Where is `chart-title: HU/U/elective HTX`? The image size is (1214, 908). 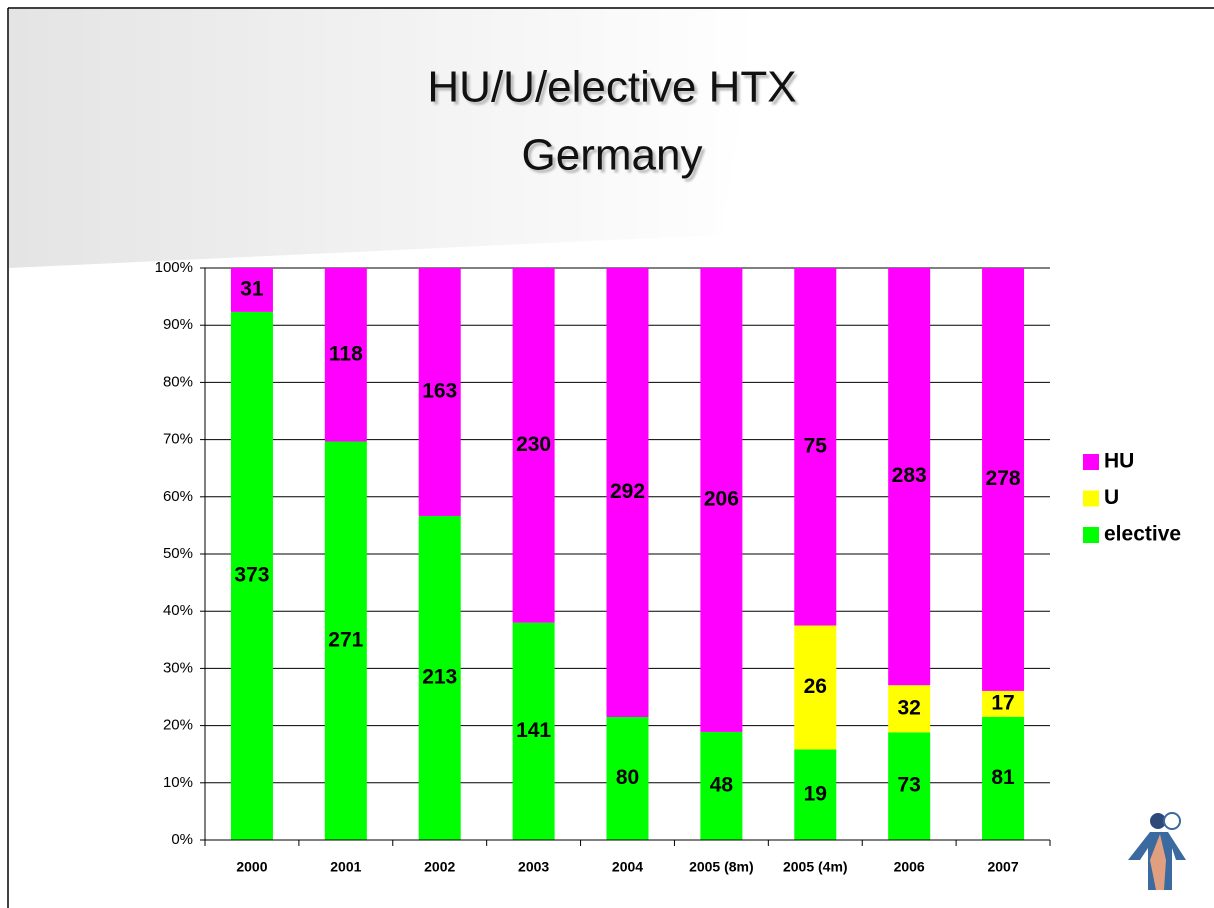
chart-title: HU/U/elective HTX is located at coordinates (611, 87).